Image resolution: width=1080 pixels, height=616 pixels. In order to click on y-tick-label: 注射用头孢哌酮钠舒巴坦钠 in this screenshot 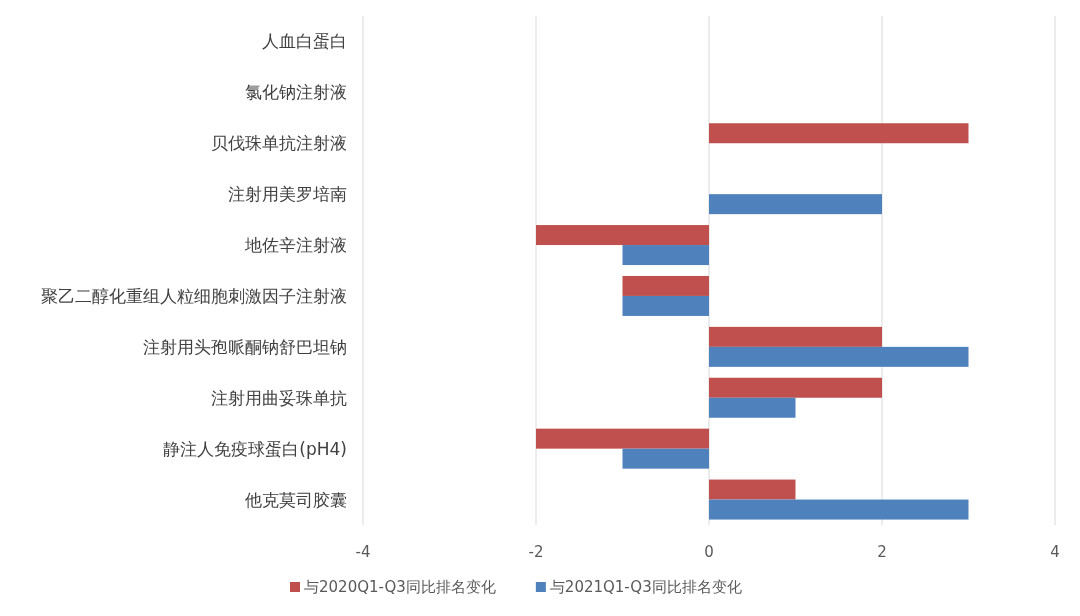, I will do `click(245, 346)`.